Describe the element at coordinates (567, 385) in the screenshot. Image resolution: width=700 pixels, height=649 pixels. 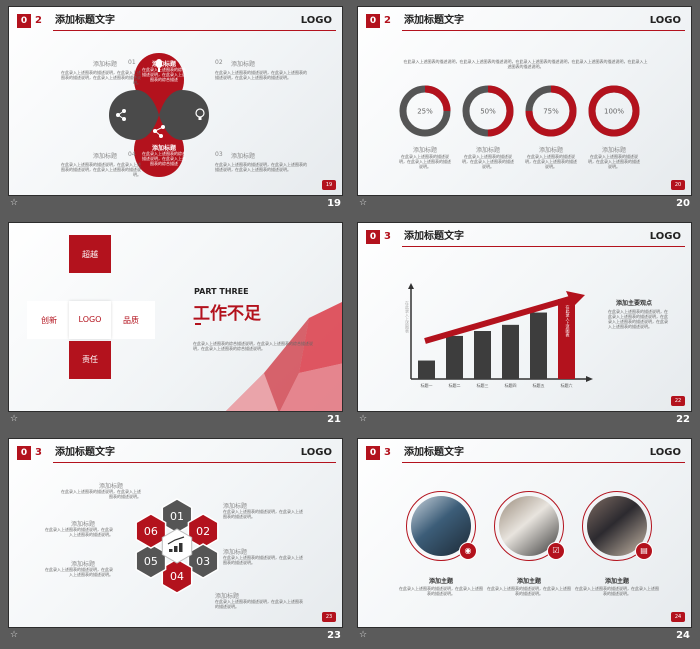
I see `x-tick-label: 标题六` at that location.